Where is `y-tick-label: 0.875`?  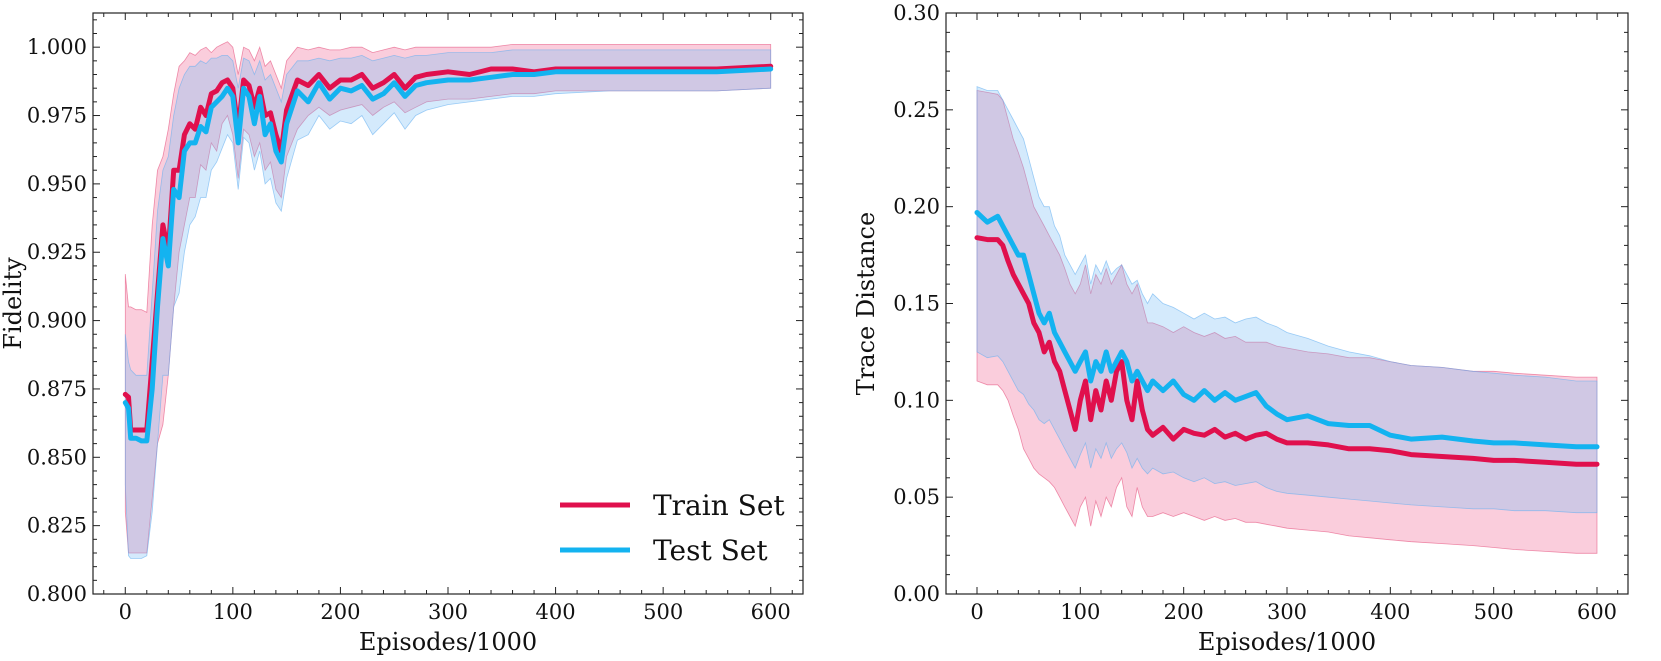 y-tick-label: 0.875 is located at coordinates (57, 389).